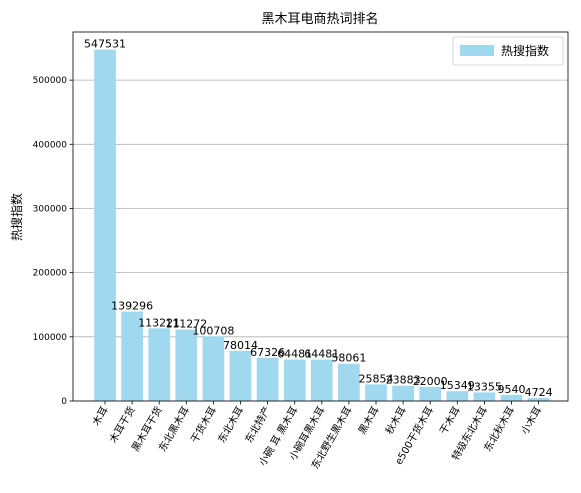  I want to click on legend-swatch, so click(477, 50).